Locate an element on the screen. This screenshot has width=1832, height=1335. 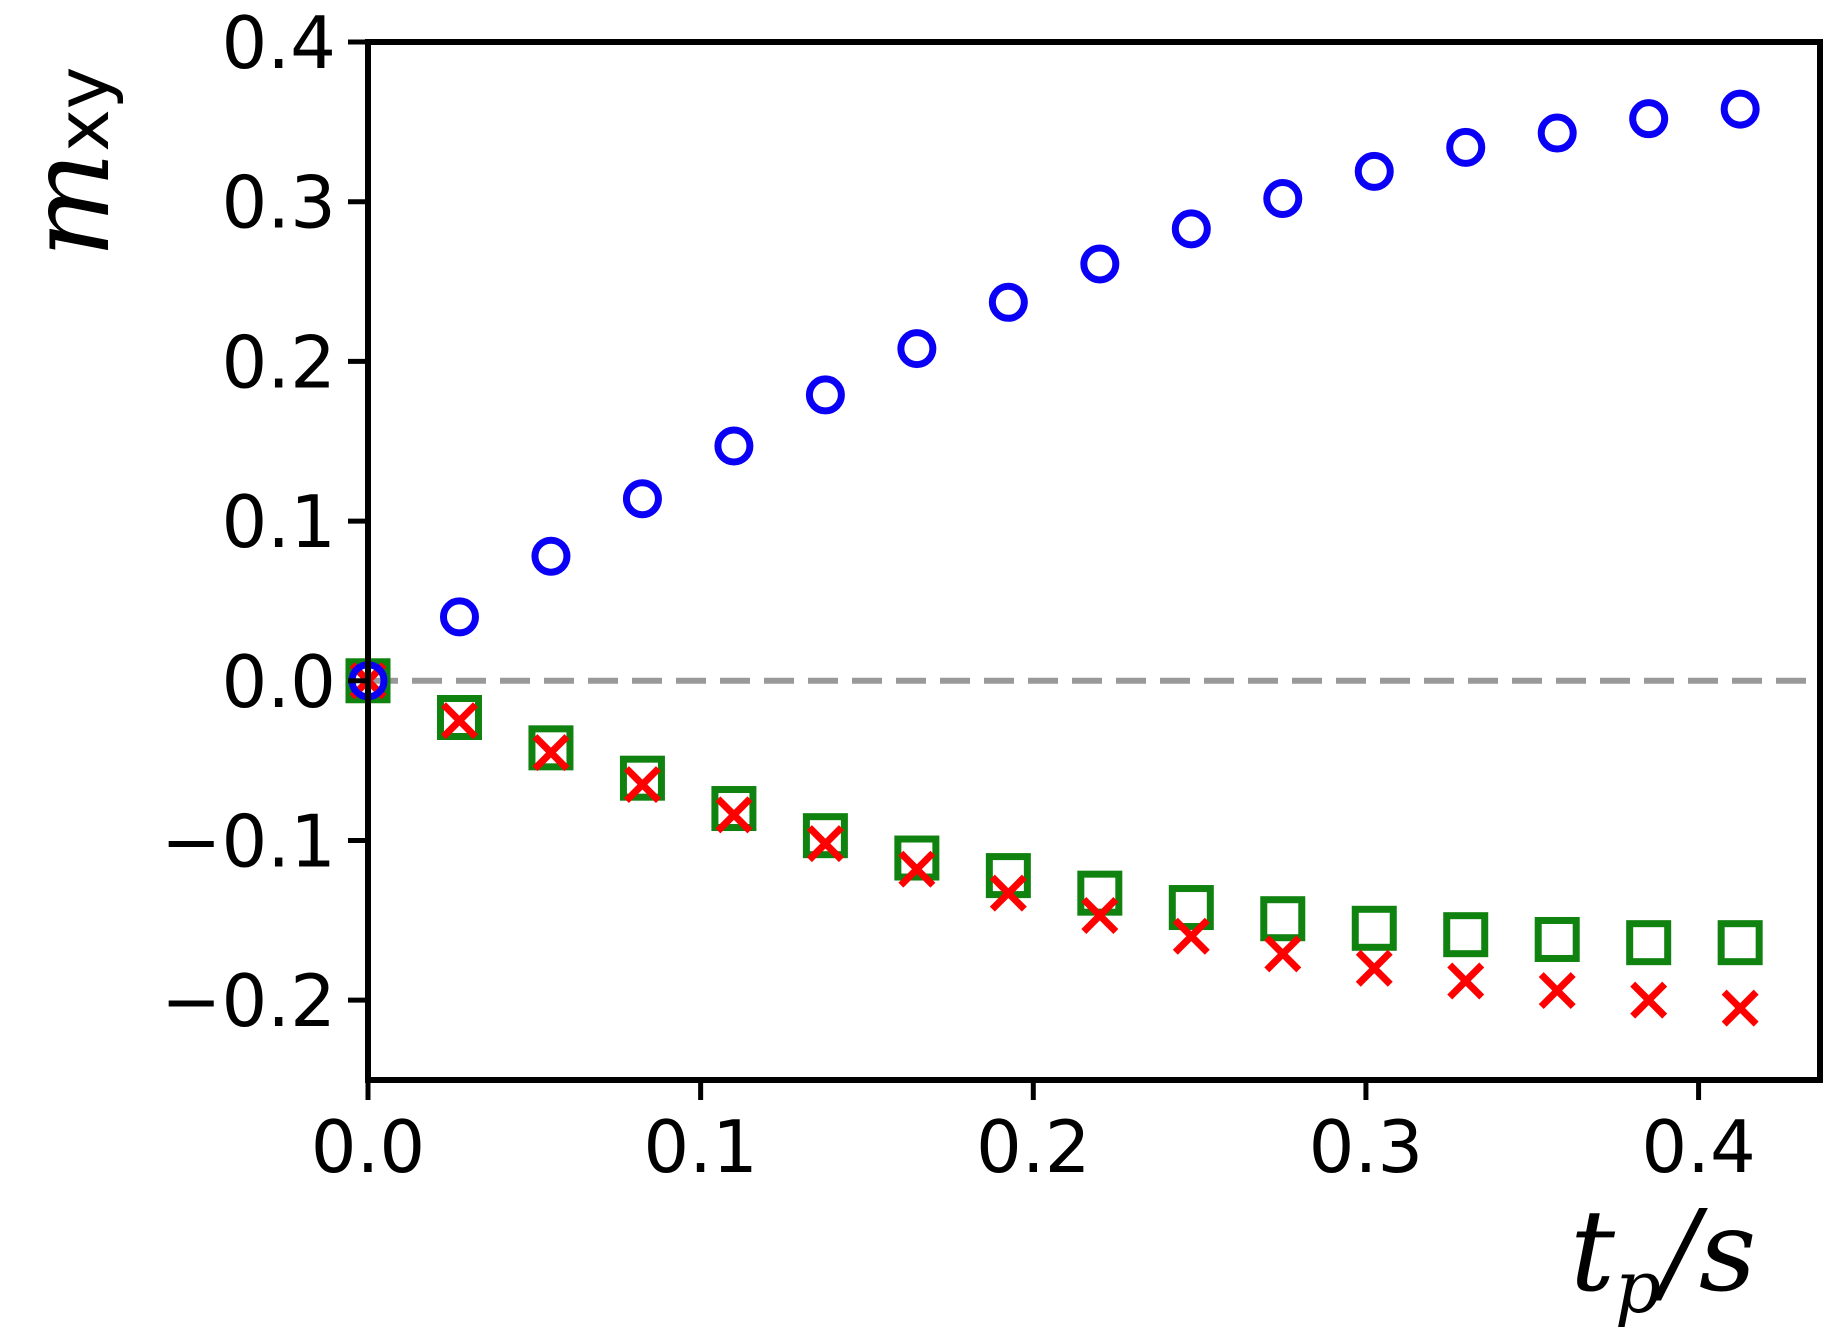
x-tick-label: 0.4 is located at coordinates (1698, 1147).